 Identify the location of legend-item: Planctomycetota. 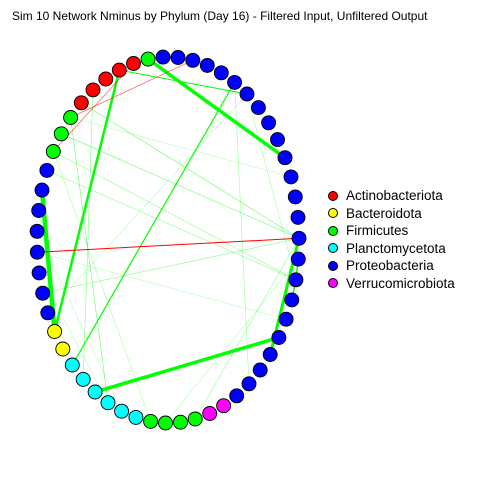
(391, 249).